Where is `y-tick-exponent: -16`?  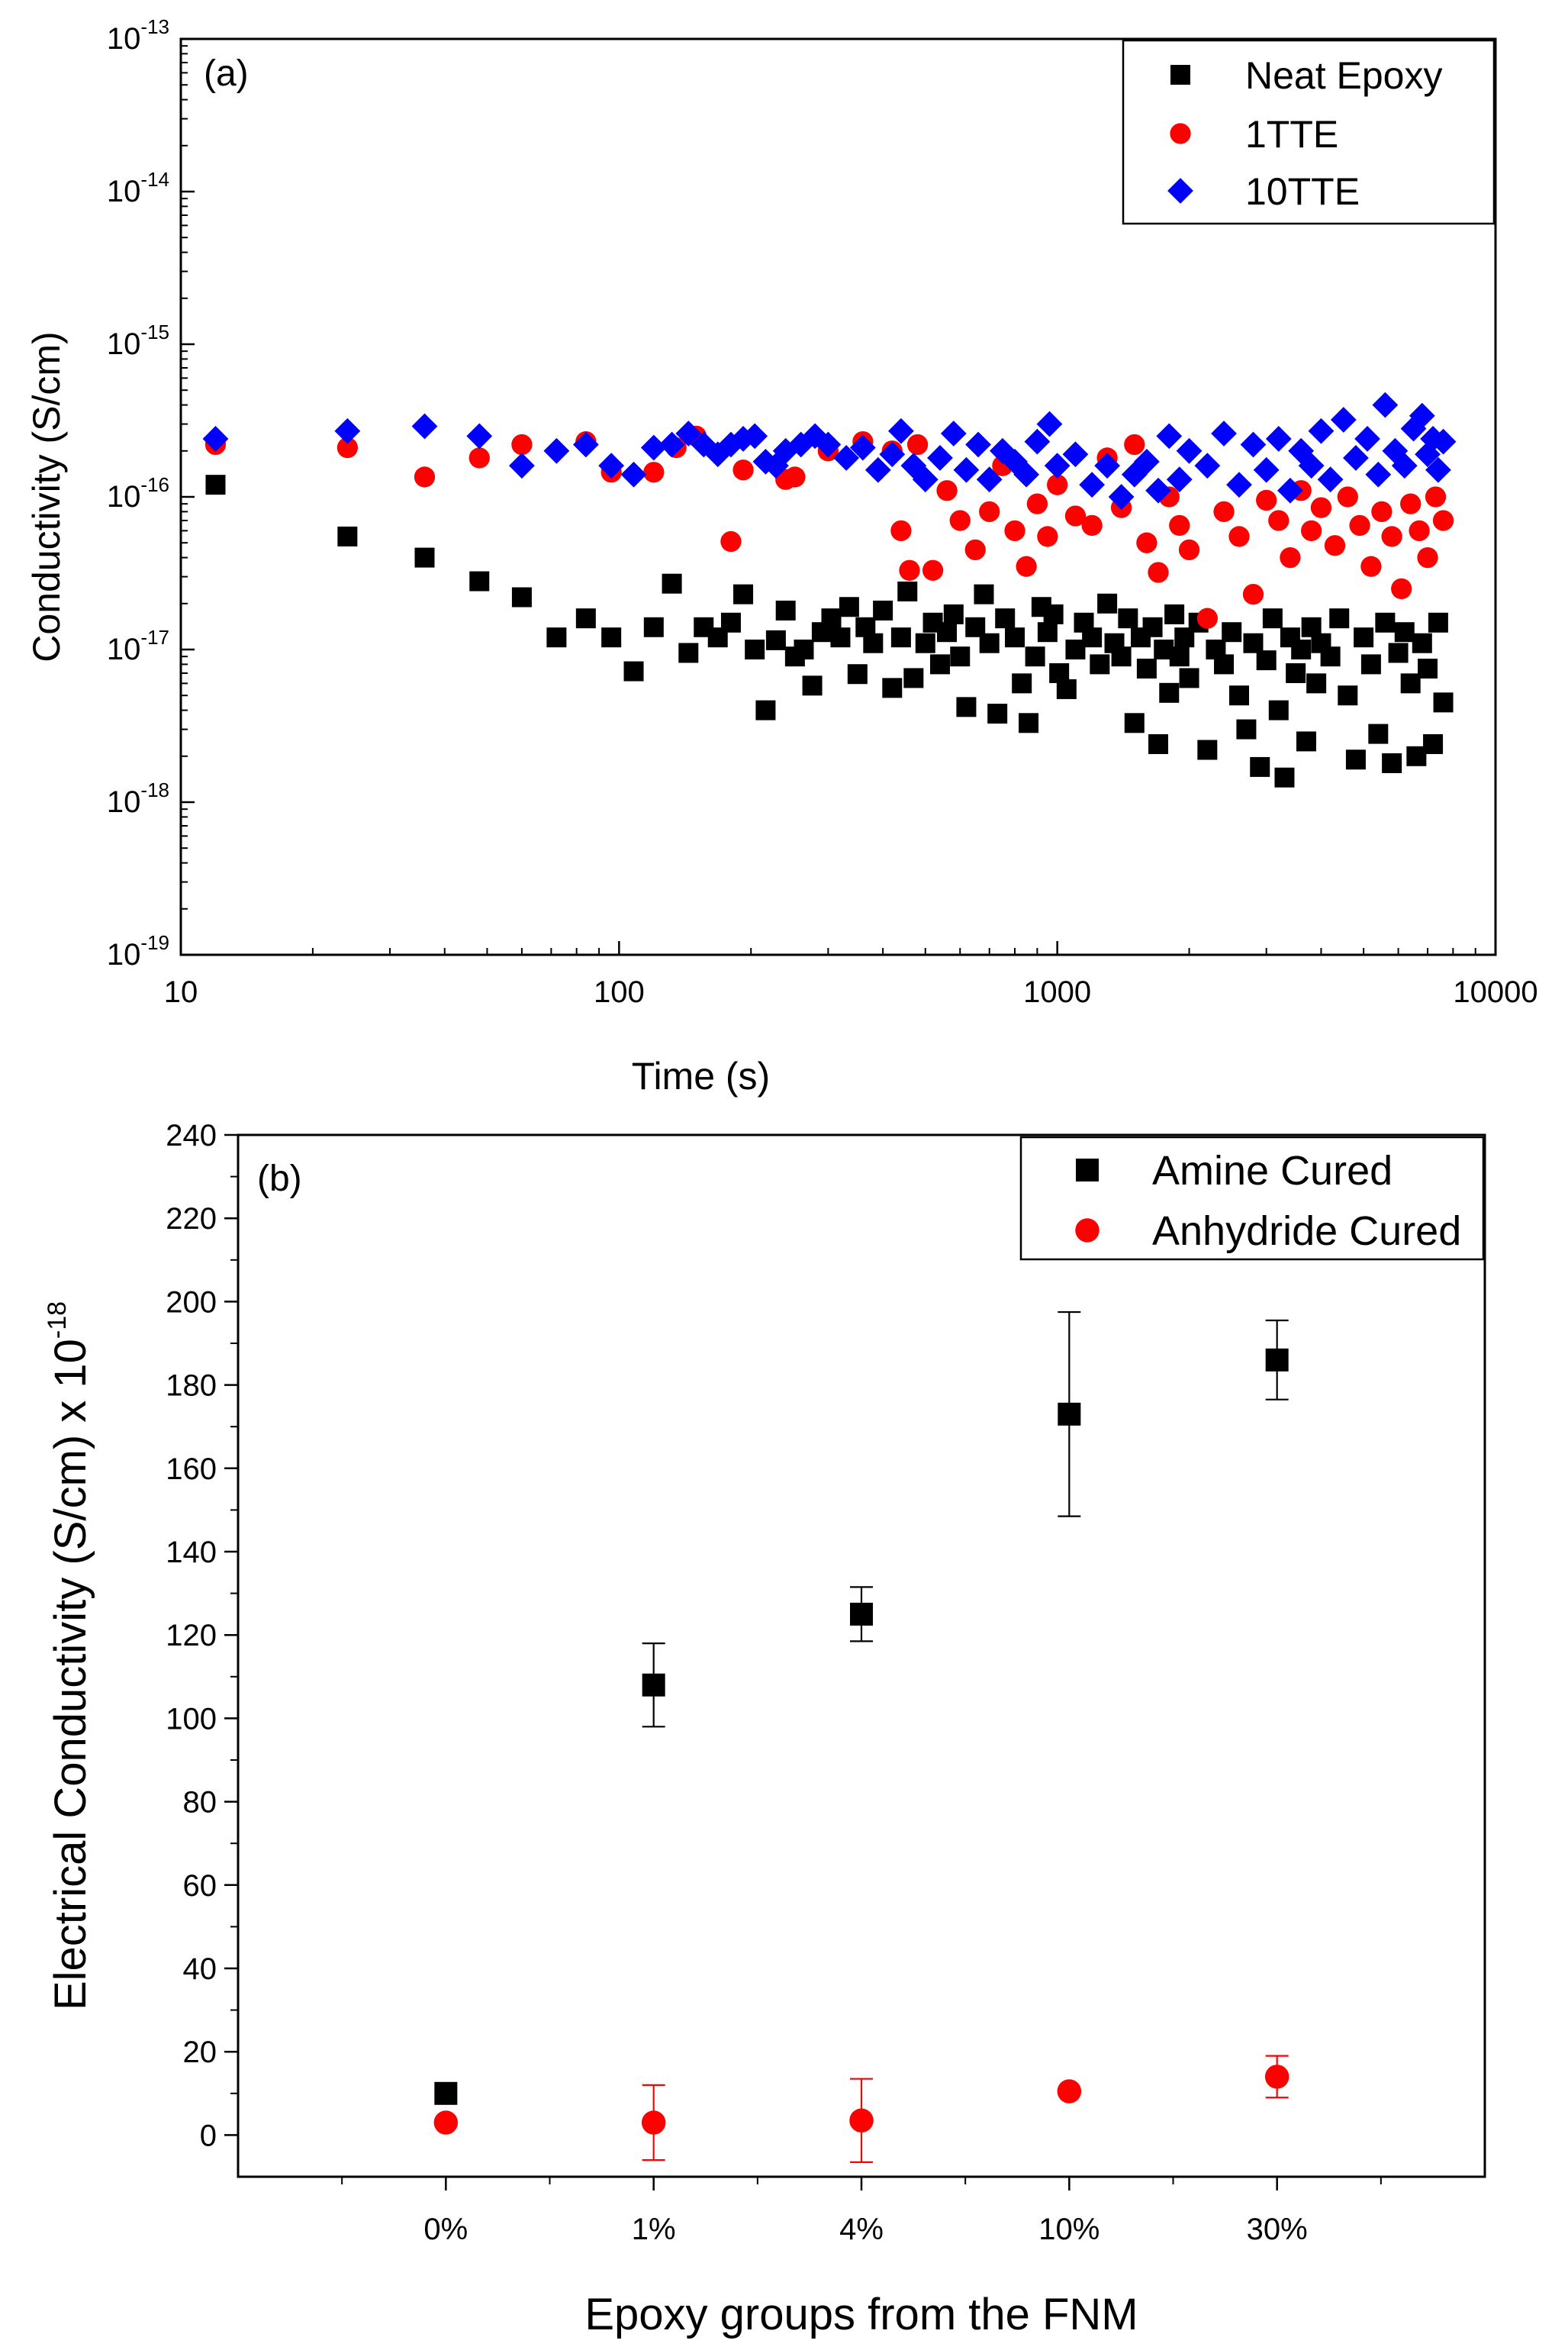 y-tick-exponent: -16 is located at coordinates (154, 484).